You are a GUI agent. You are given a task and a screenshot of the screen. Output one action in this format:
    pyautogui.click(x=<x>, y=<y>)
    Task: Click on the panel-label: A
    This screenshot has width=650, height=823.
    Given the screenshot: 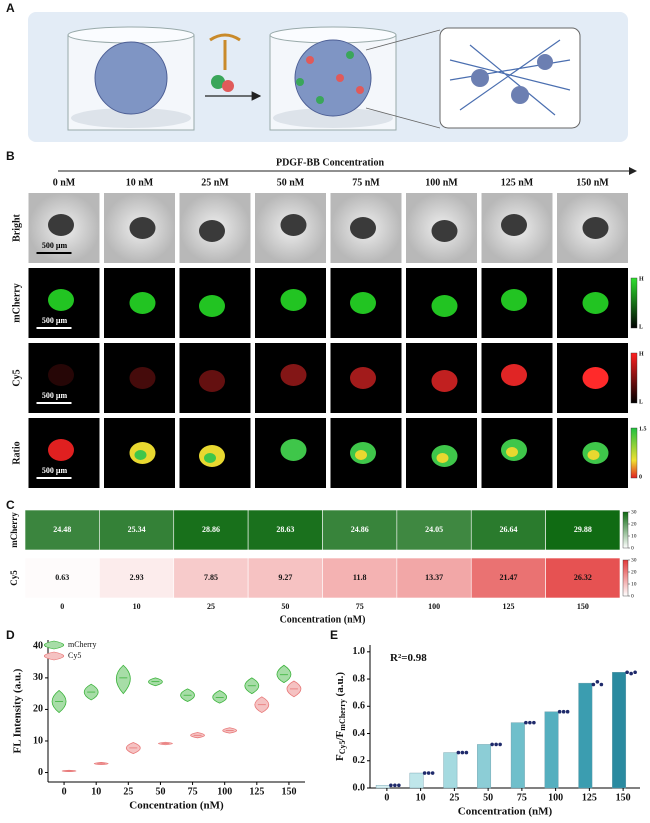 What is the action you would take?
    pyautogui.click(x=10, y=8)
    